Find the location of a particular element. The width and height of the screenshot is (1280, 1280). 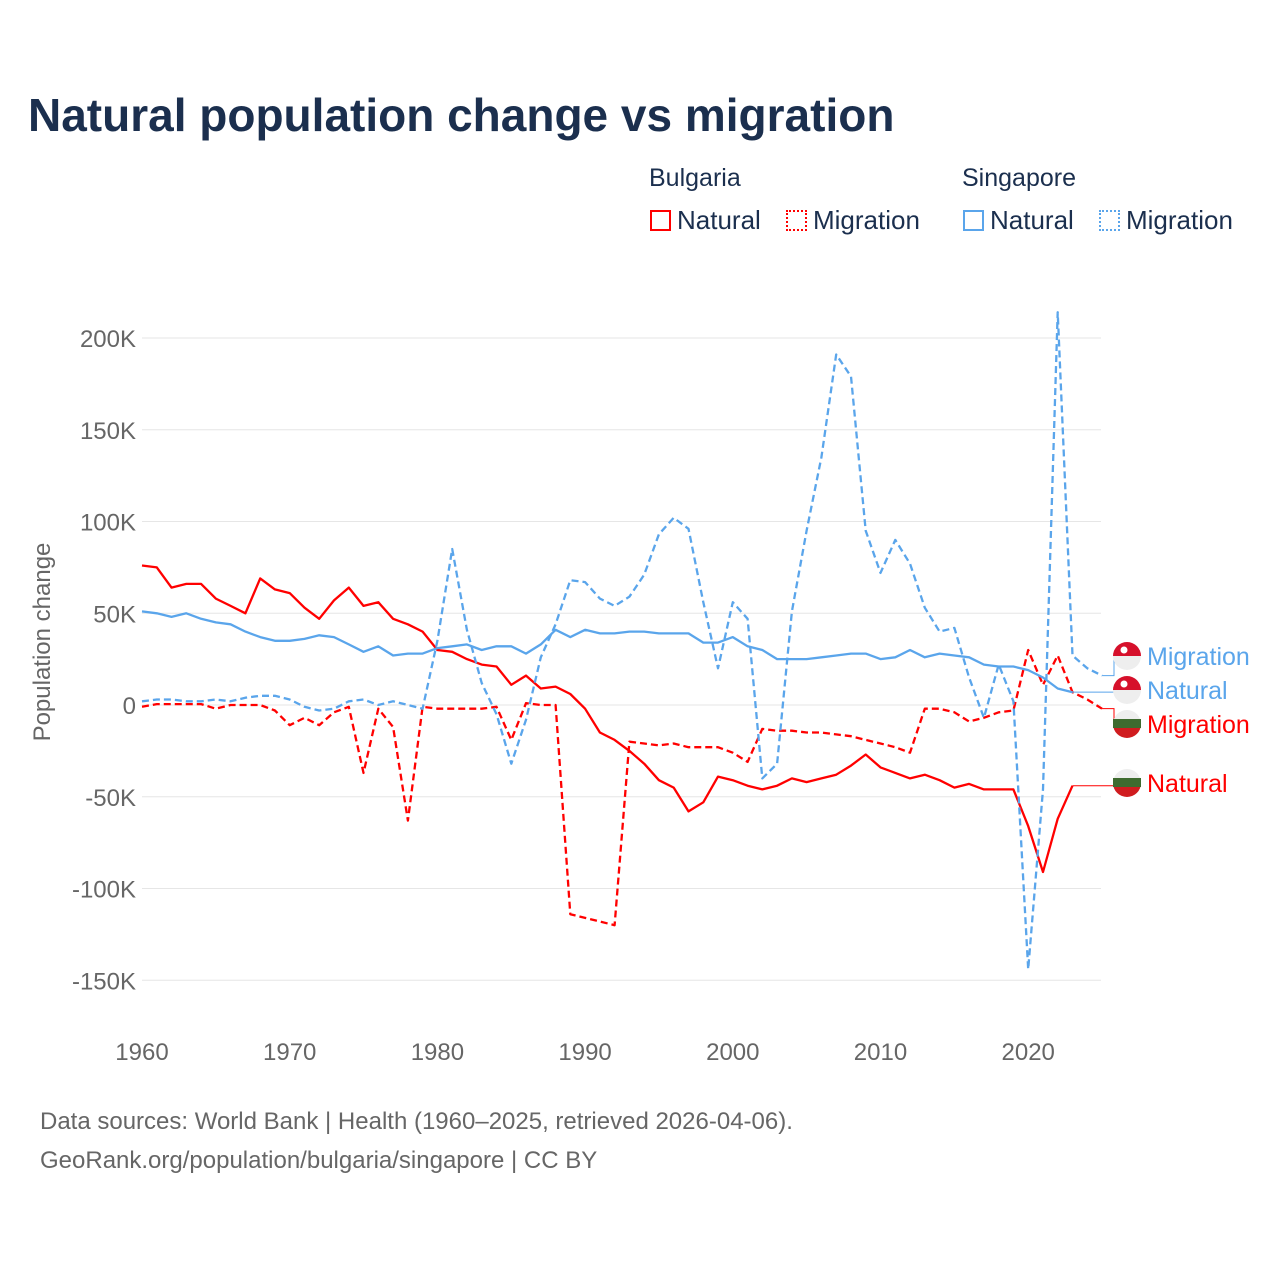

legend-singapore-natural: Natural is located at coordinates (1018, 220).